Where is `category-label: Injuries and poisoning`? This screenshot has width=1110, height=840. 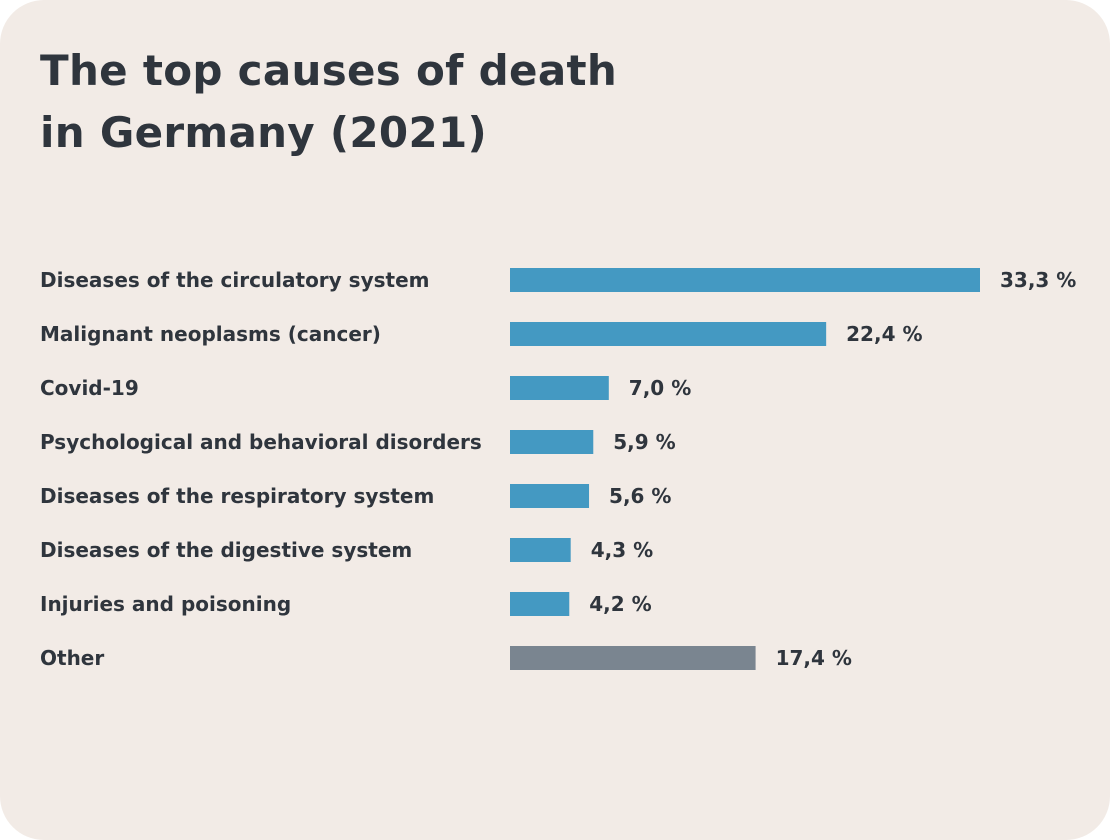 category-label: Injuries and poisoning is located at coordinates (165, 604).